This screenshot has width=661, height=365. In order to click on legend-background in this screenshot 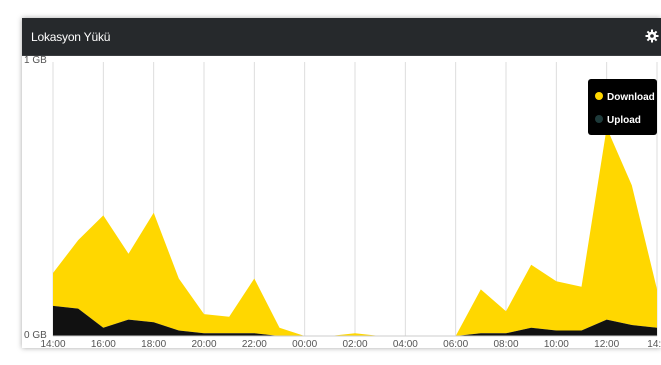, I will do `click(622, 107)`.